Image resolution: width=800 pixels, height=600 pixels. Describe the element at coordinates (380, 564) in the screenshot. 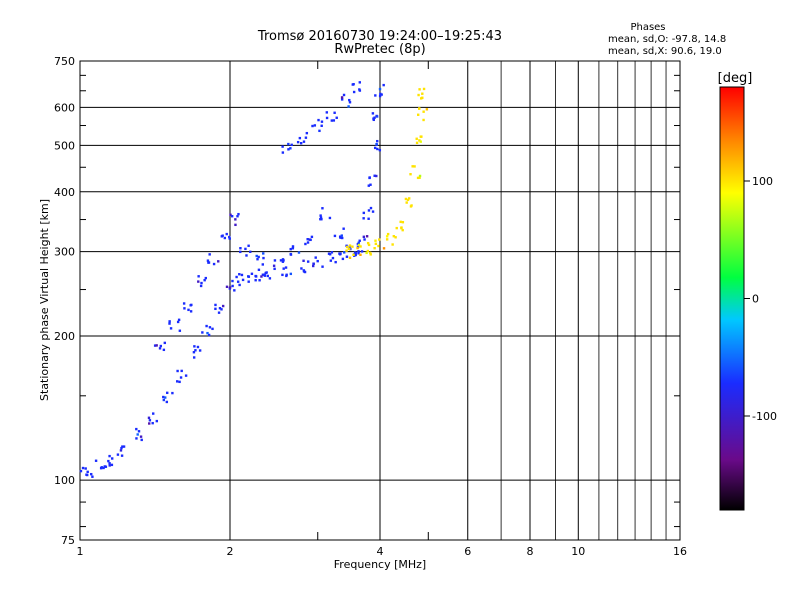

I see `x-axis-label: Frequency [MHz]` at that location.